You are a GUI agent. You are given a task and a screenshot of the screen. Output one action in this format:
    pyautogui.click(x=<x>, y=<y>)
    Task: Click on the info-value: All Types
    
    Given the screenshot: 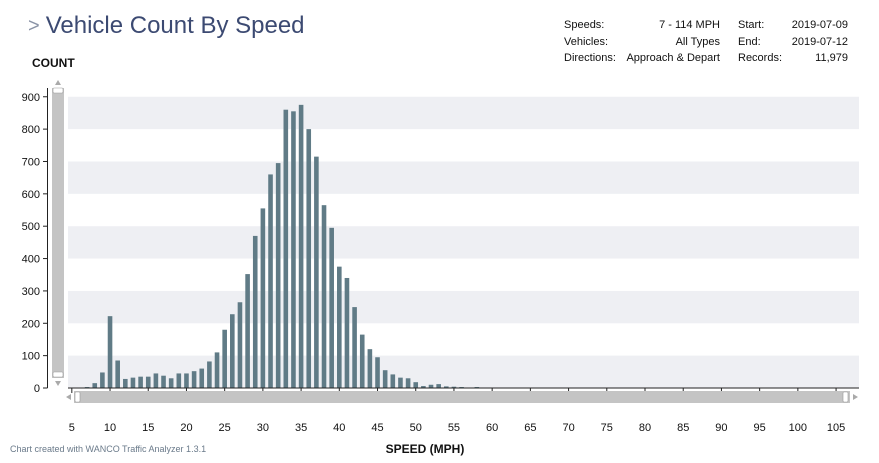 What is the action you would take?
    pyautogui.click(x=697, y=41)
    